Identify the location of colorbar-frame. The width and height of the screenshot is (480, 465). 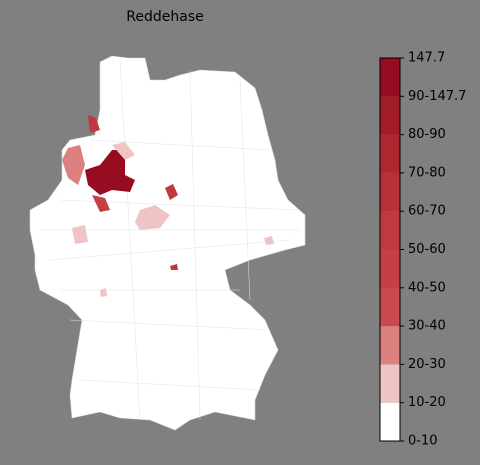
(390, 249).